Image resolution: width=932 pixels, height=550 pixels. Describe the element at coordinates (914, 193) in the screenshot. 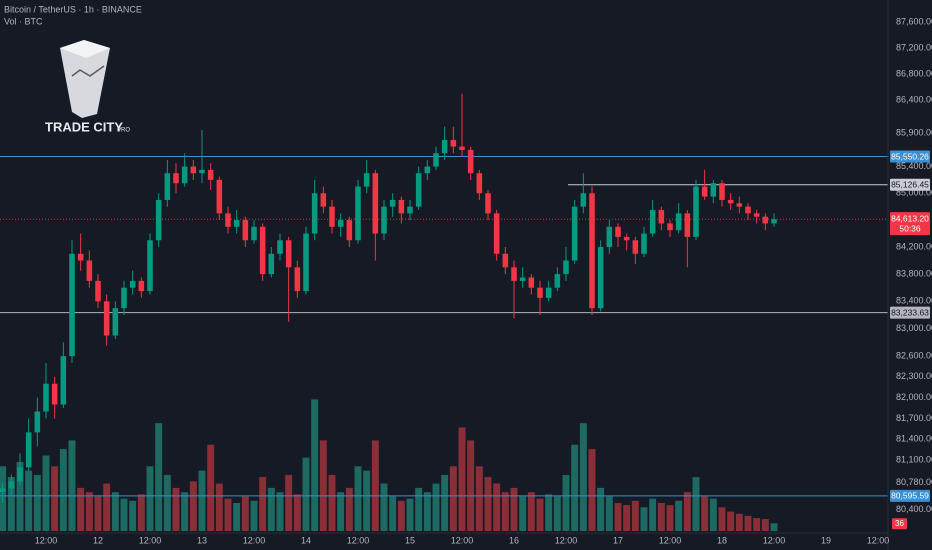

I see `y-tick-label: 85,000.00` at that location.